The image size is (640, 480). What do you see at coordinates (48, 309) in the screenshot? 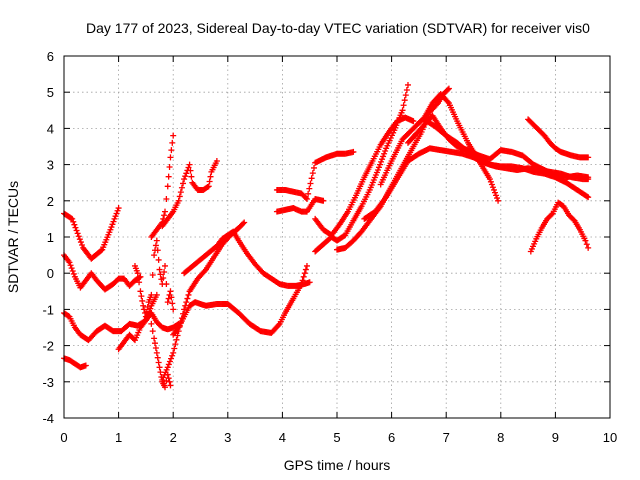
I see `y-tick-label: -1` at bounding box center [48, 309].